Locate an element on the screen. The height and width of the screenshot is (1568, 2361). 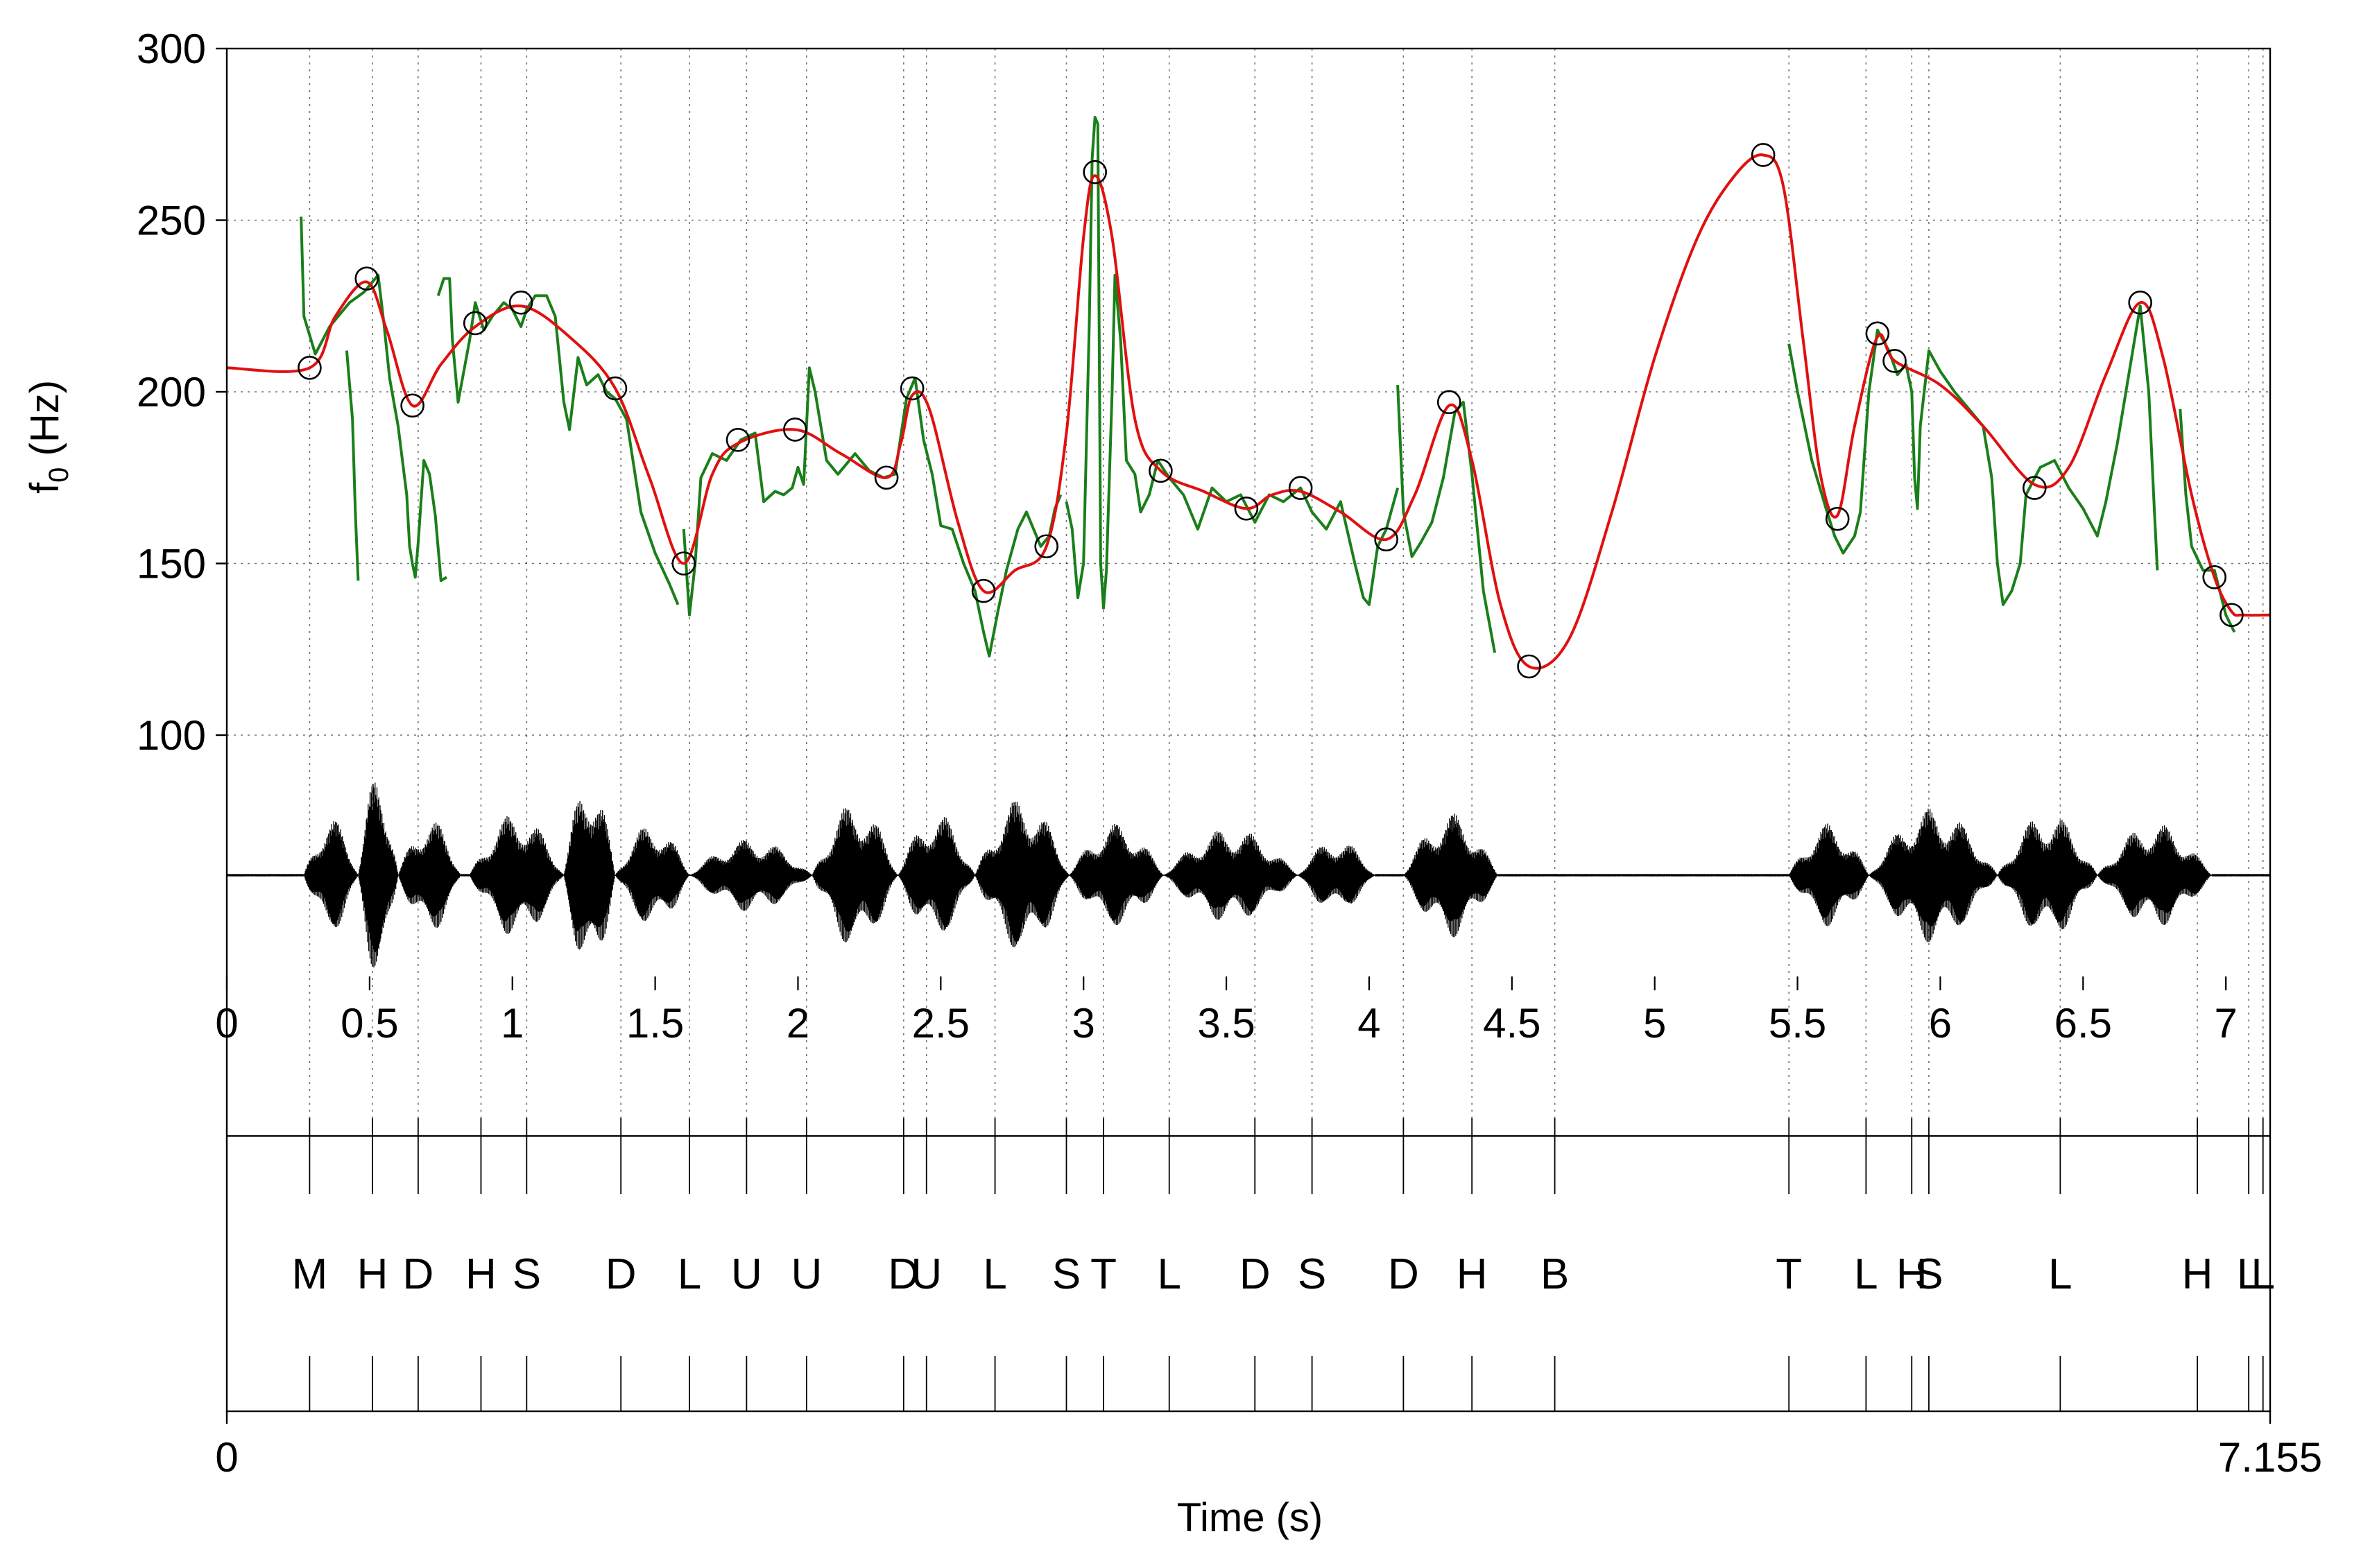
mid-axis-tick-label: 2 is located at coordinates (798, 1023).